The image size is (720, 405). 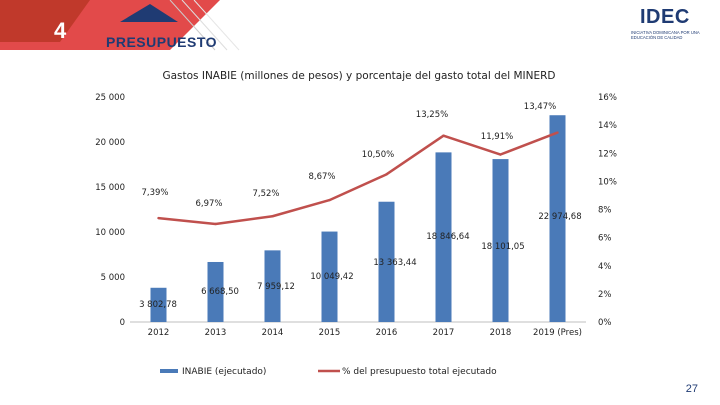 I want to click on right-axis: 0% 2% 4% 6% 8% 10% 12% 14% 16%, so click(x=607, y=210).